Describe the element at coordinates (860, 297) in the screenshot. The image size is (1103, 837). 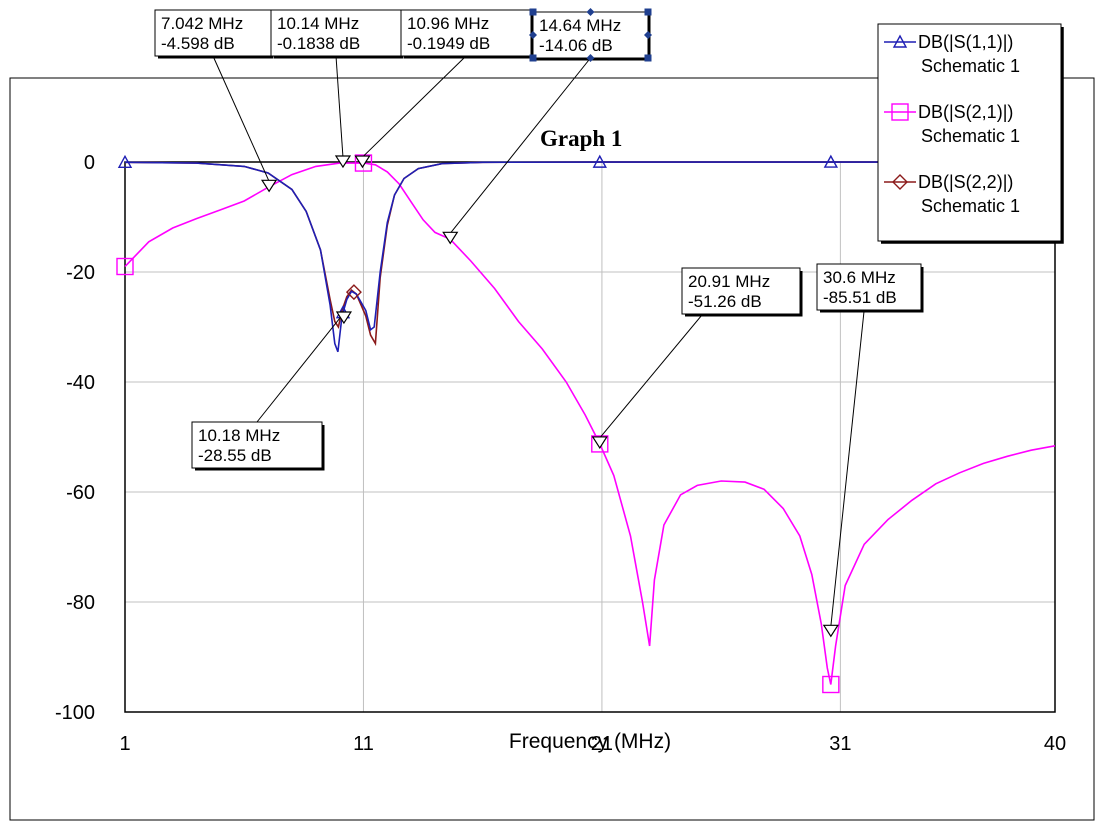
I see `callout-value-text: -85.51 dB` at that location.